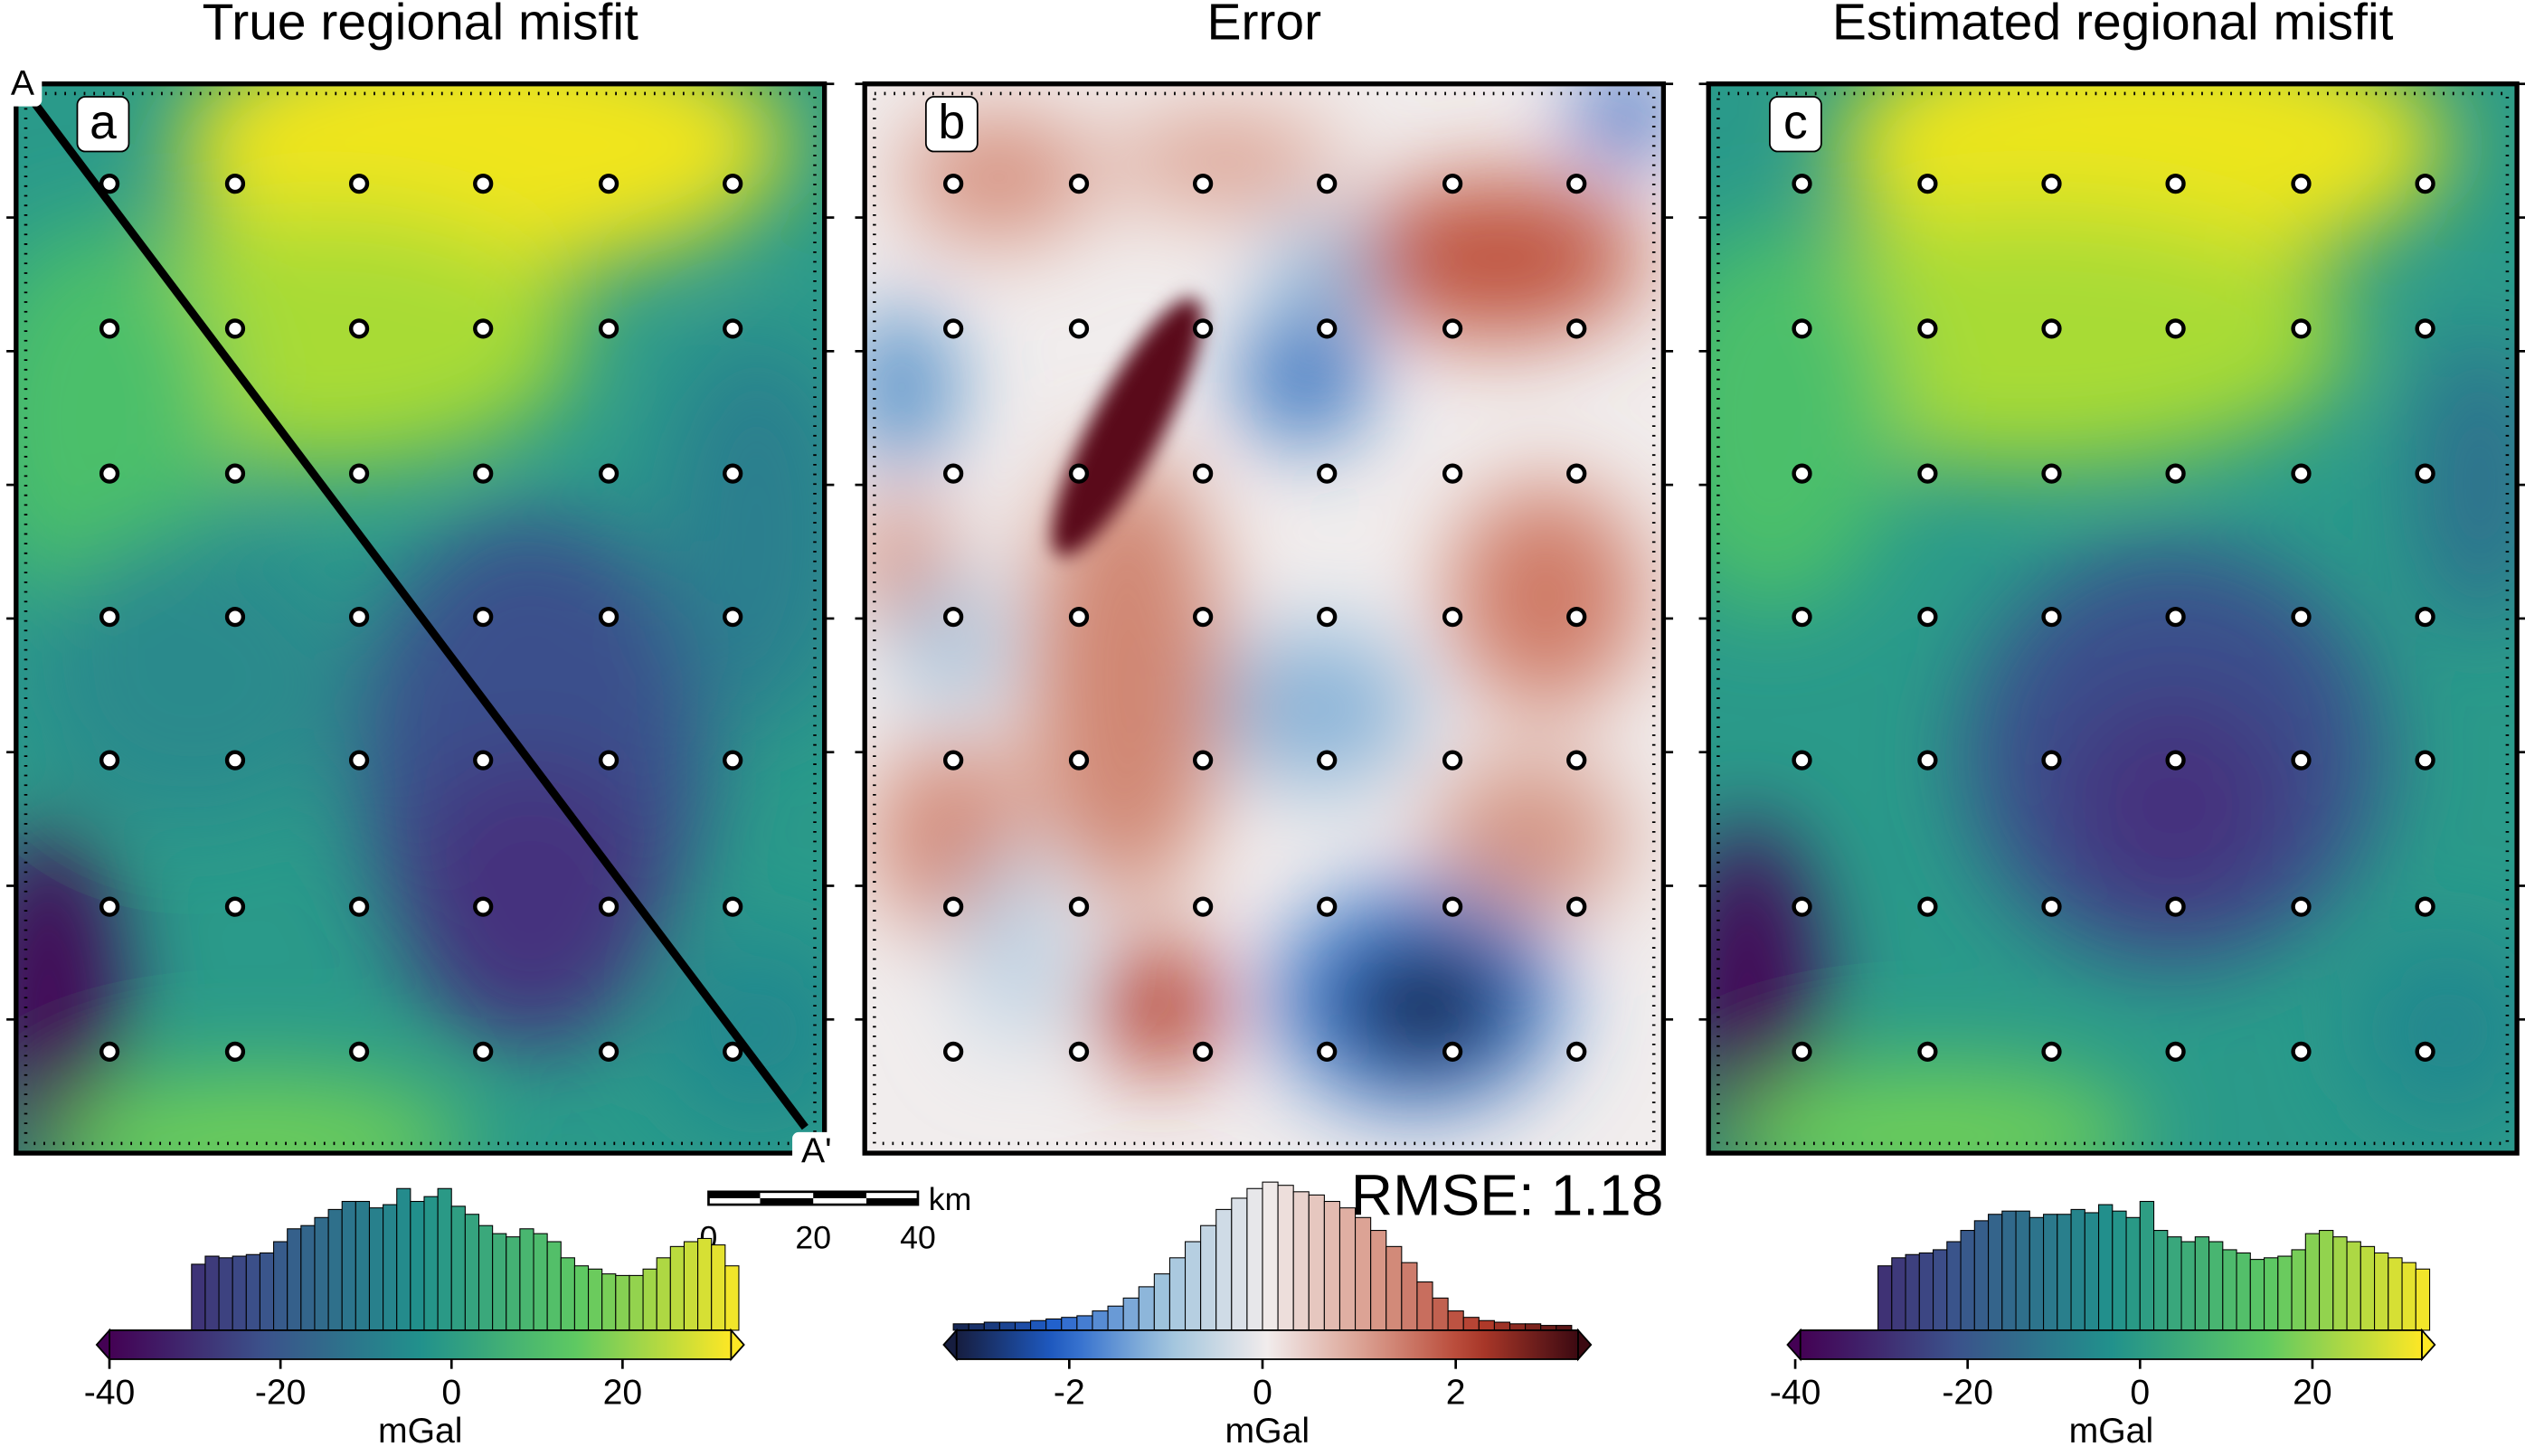  I want to click on colorbar-label: mGal, so click(1268, 1432).